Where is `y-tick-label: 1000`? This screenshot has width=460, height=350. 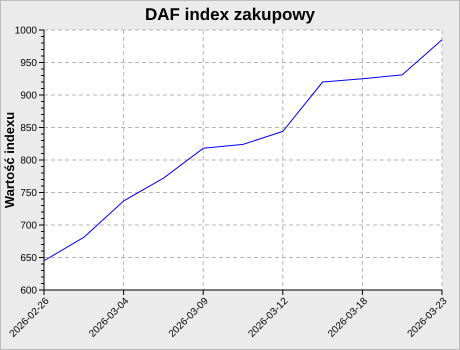 y-tick-label: 1000 is located at coordinates (26, 31).